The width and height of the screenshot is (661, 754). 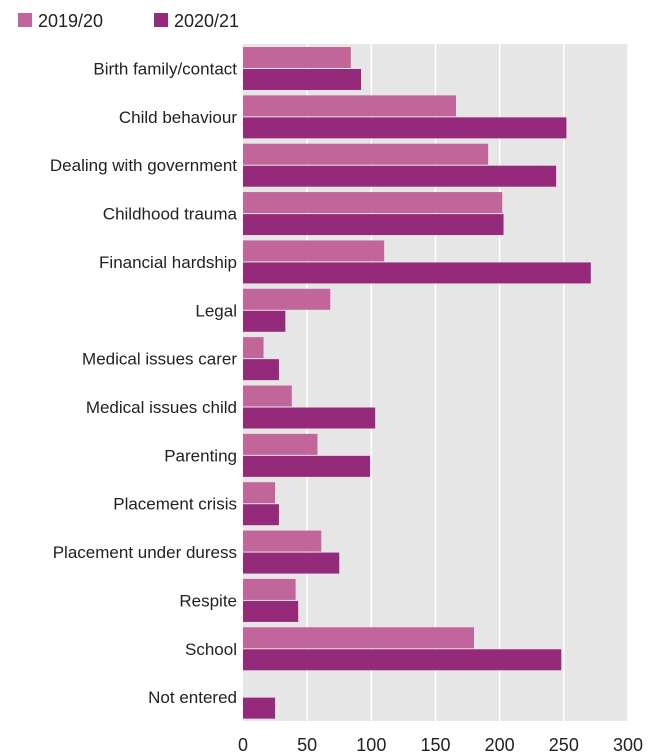 What do you see at coordinates (211, 649) in the screenshot?
I see `category-label: School` at bounding box center [211, 649].